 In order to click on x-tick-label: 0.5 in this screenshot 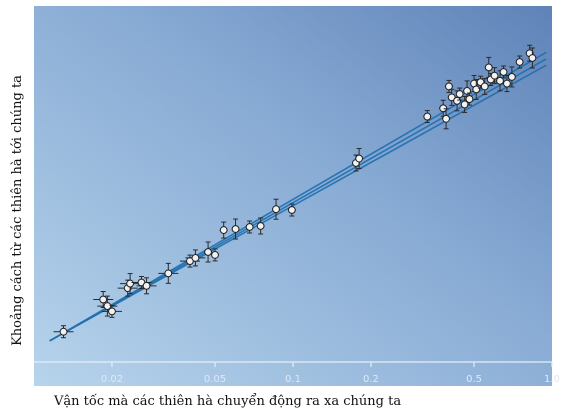, I will do `click(474, 379)`.